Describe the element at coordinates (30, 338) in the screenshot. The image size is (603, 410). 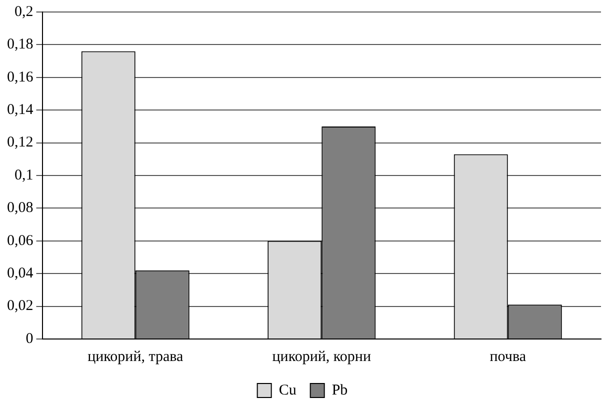
I see `y-tick-label: 0` at that location.